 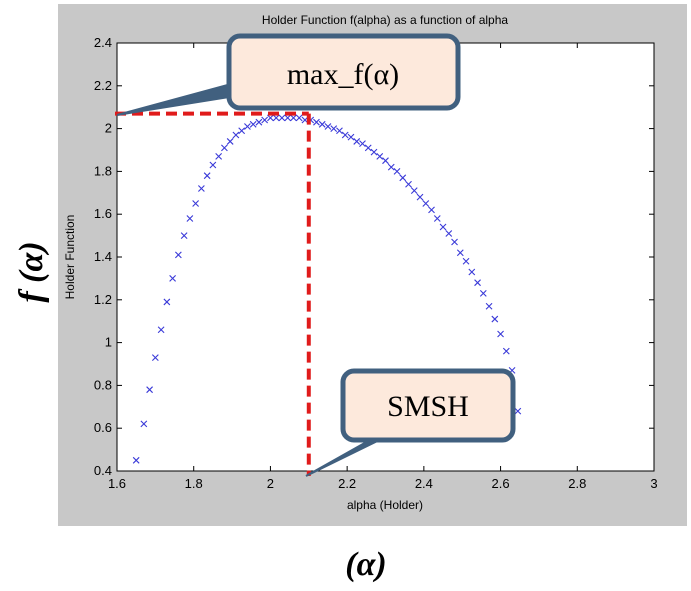 What do you see at coordinates (577, 483) in the screenshot?
I see `x-tick-label: 2.8` at bounding box center [577, 483].